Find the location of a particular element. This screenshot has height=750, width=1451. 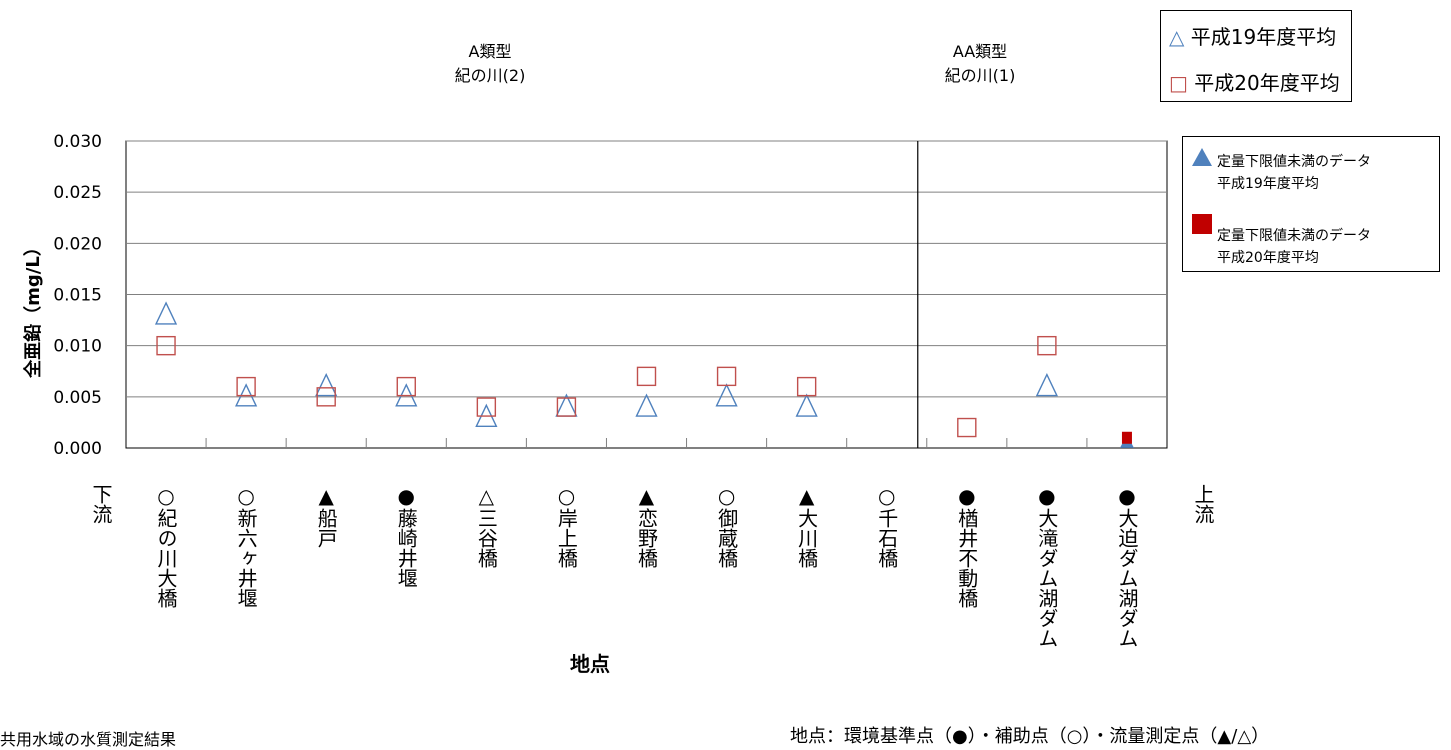

x-category-label: ●藤崎井堰 is located at coordinates (406, 536).